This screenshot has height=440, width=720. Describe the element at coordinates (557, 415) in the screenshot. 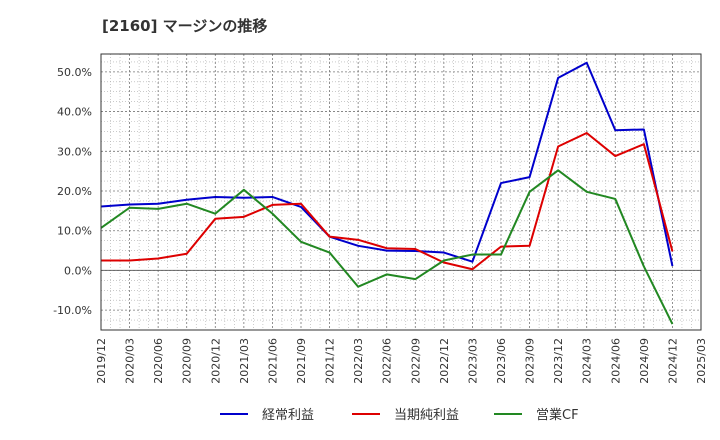

I see `legend-label-3: 営業CF` at that location.